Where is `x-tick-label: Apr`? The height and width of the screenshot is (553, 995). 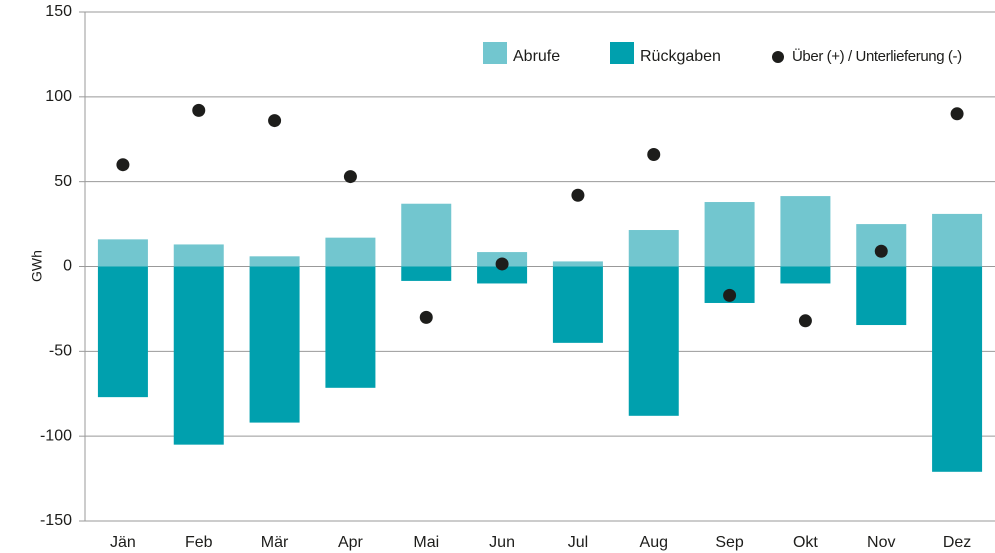
x-tick-label: Apr is located at coordinates (351, 542).